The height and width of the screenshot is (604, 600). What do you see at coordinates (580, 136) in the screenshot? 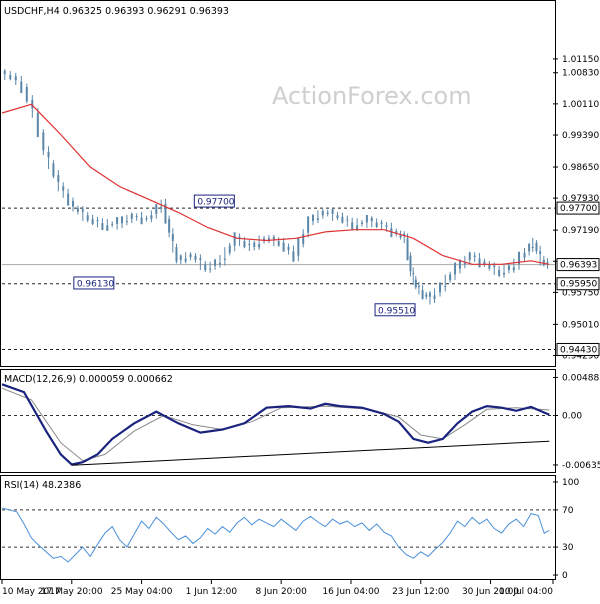
I see `price-ytick-label: 0.99390` at bounding box center [580, 136].